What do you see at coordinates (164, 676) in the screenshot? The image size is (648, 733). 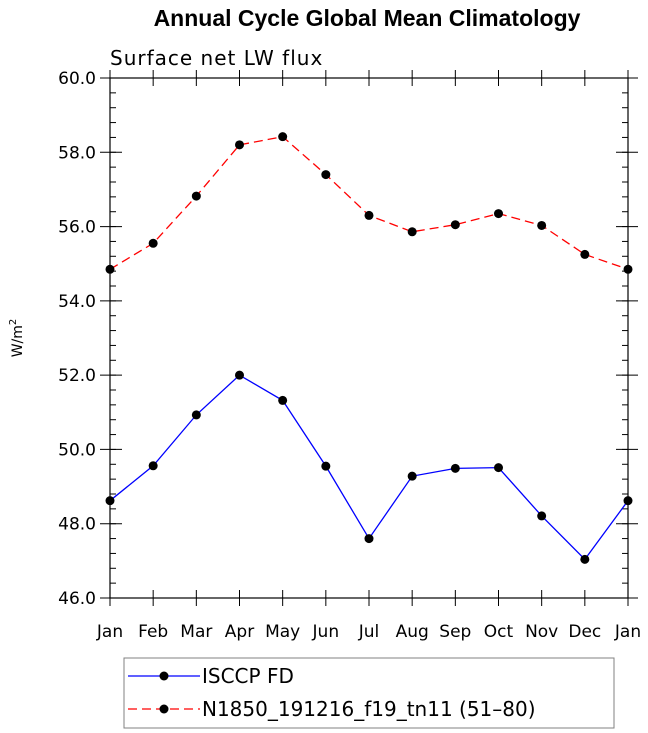 I see `legend-marker-isccp` at bounding box center [164, 676].